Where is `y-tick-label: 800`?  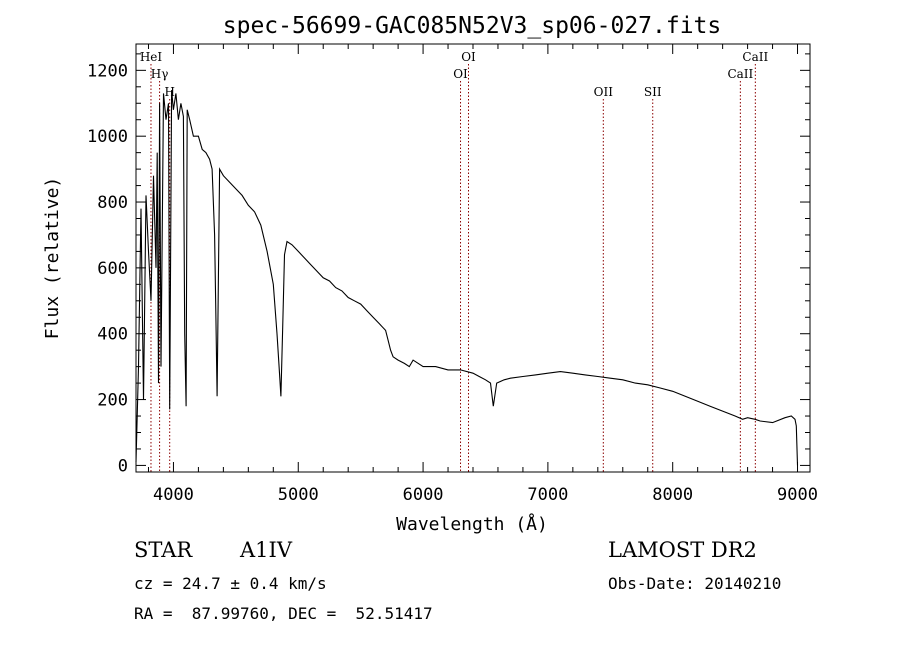 y-tick-label: 800 is located at coordinates (112, 203).